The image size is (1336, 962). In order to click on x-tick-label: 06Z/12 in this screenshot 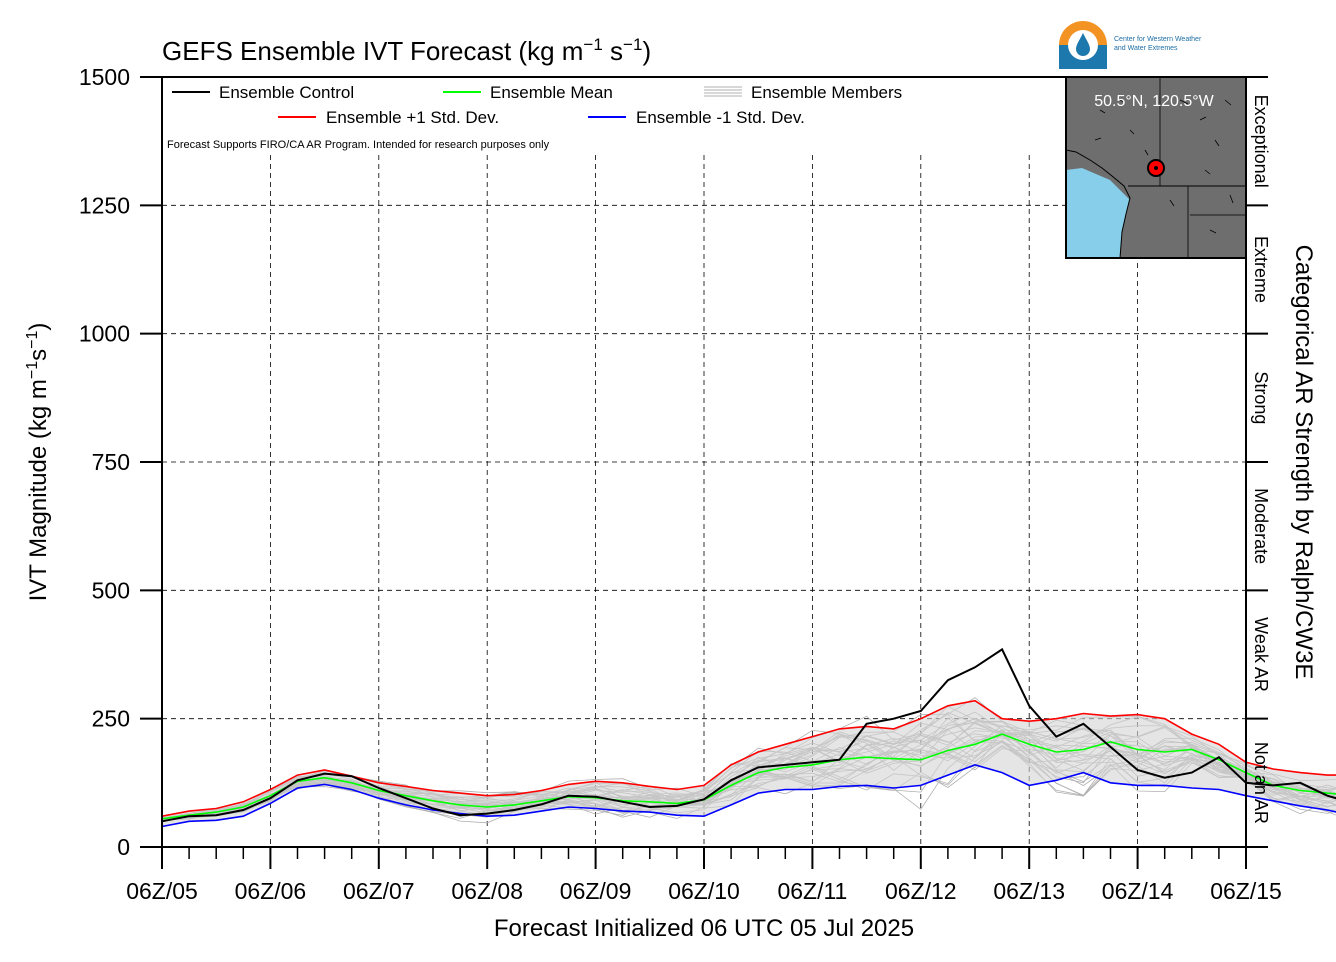, I will do `click(921, 891)`.